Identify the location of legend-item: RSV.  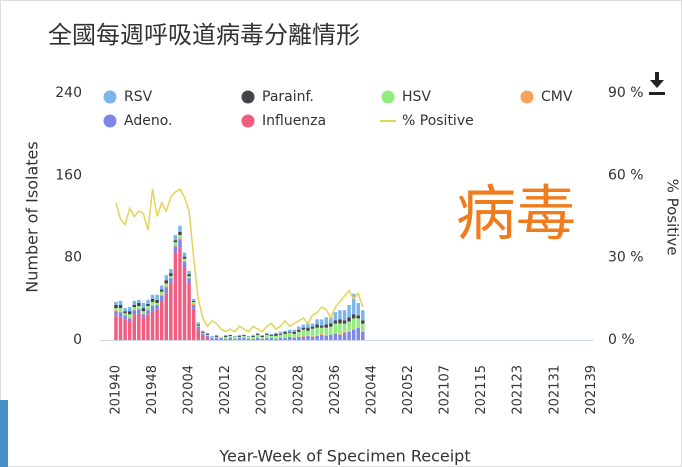
(128, 97).